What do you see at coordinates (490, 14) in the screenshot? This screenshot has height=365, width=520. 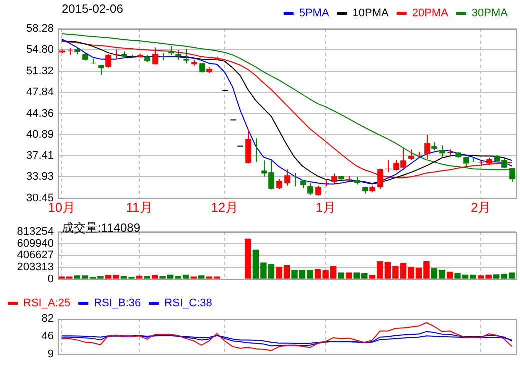 I see `legend-label: 30PMA` at bounding box center [490, 14].